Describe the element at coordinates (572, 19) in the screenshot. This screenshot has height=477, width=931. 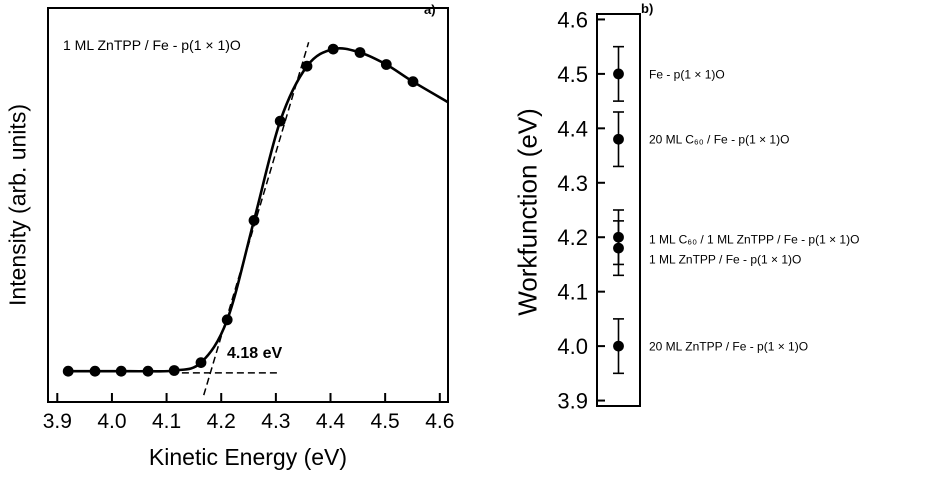
I see `panel-b-y-tick-label: 4.6` at that location.